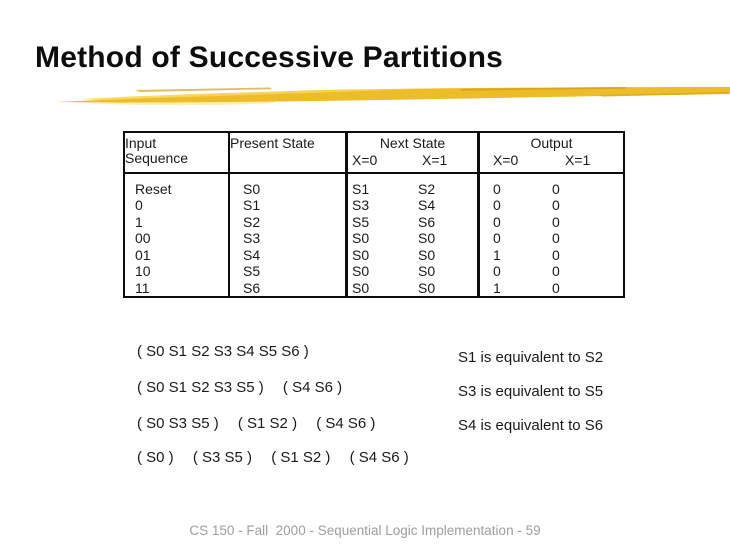  What do you see at coordinates (427, 221) in the screenshot?
I see `cell-next-x1: S6` at bounding box center [427, 221].